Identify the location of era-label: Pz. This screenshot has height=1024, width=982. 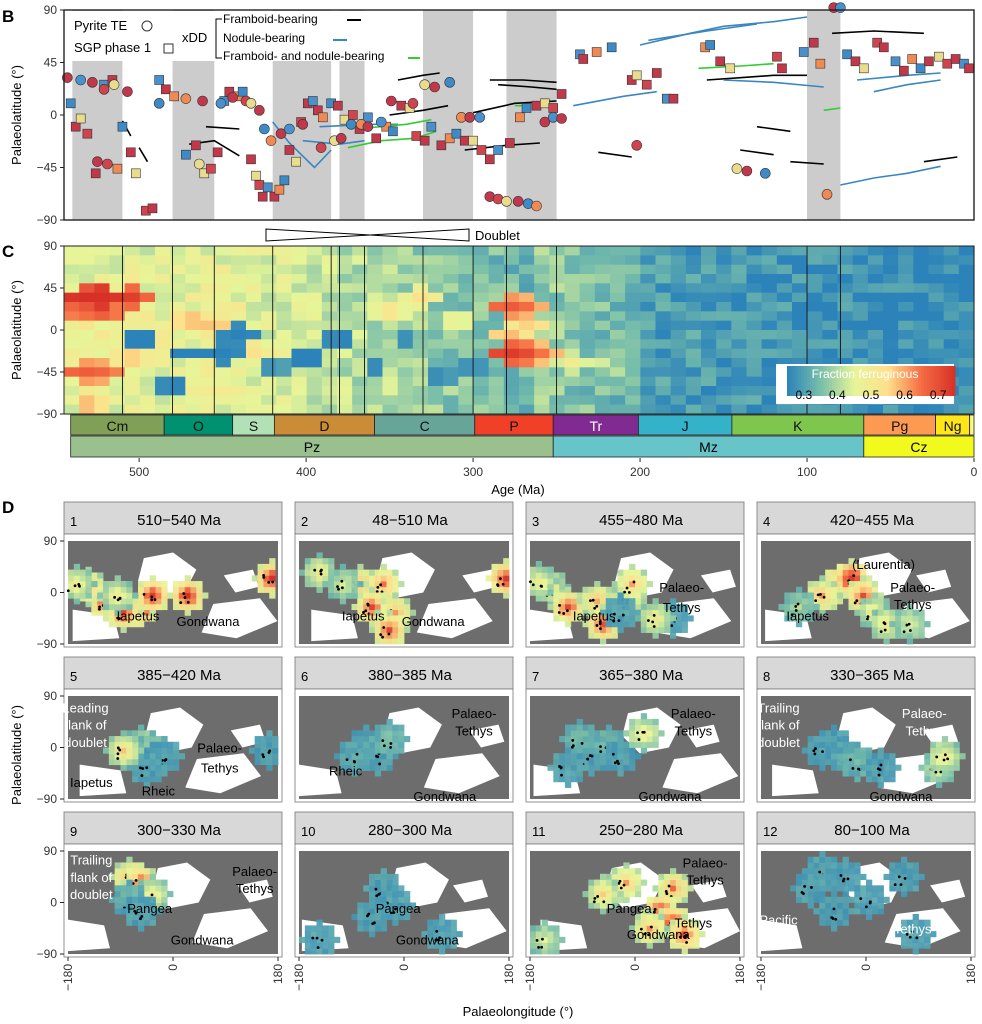
(312, 447).